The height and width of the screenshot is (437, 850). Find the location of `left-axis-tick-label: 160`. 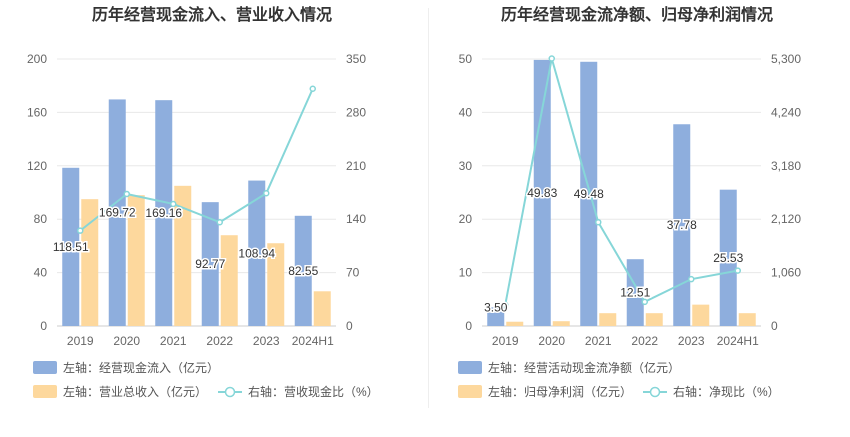

left-axis-tick-label: 160 is located at coordinates (37, 112).